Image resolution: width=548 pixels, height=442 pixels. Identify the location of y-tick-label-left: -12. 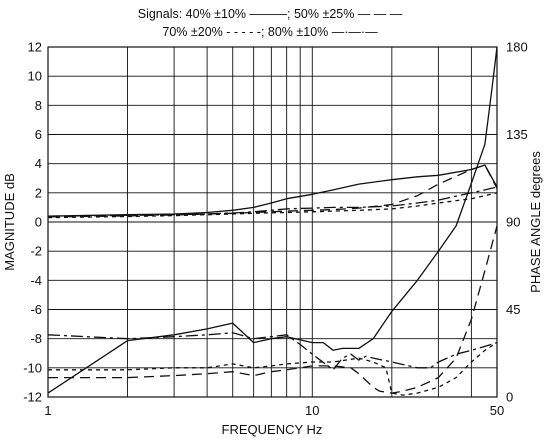
(32, 397).